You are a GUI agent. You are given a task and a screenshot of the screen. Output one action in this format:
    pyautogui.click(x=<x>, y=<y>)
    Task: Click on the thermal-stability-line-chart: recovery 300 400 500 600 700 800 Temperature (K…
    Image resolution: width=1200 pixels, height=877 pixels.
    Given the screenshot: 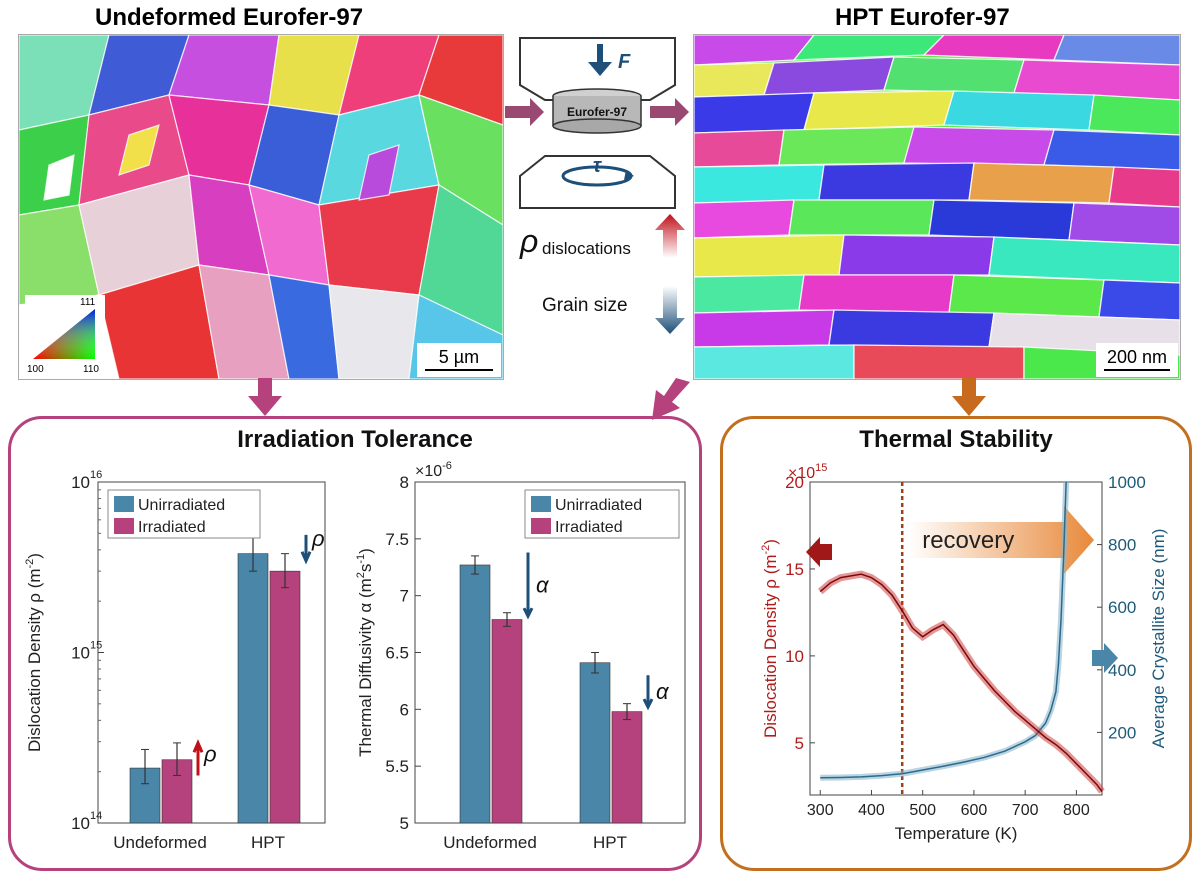 What is the action you would take?
    pyautogui.click(x=964, y=652)
    